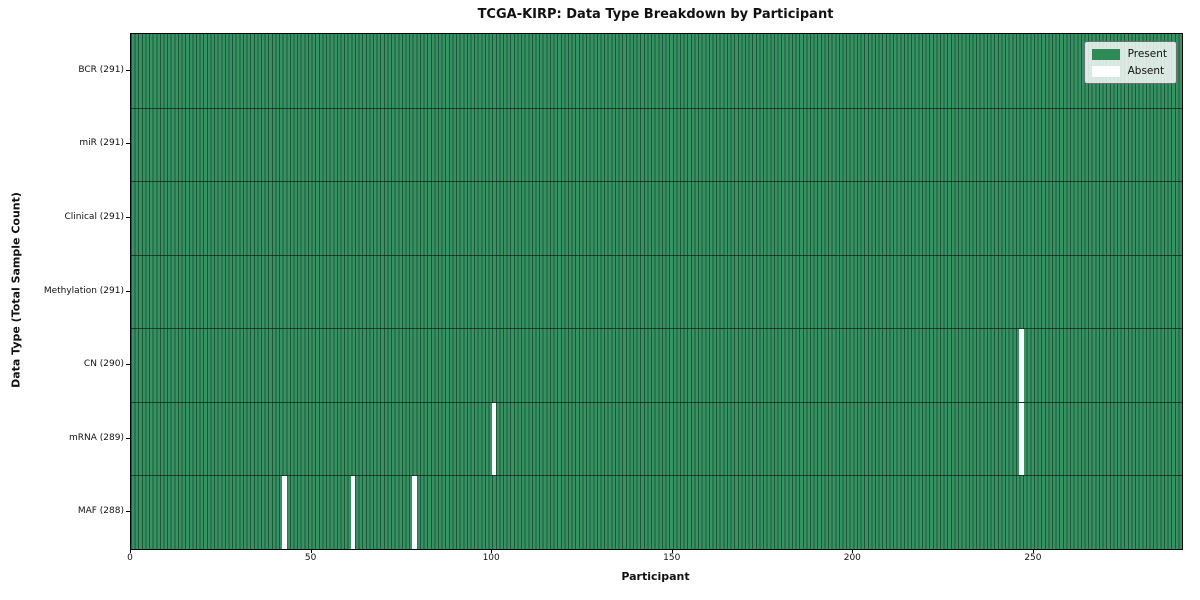 This screenshot has width=1200, height=600. What do you see at coordinates (491, 558) in the screenshot?
I see `x-tick-label: 100` at bounding box center [491, 558].